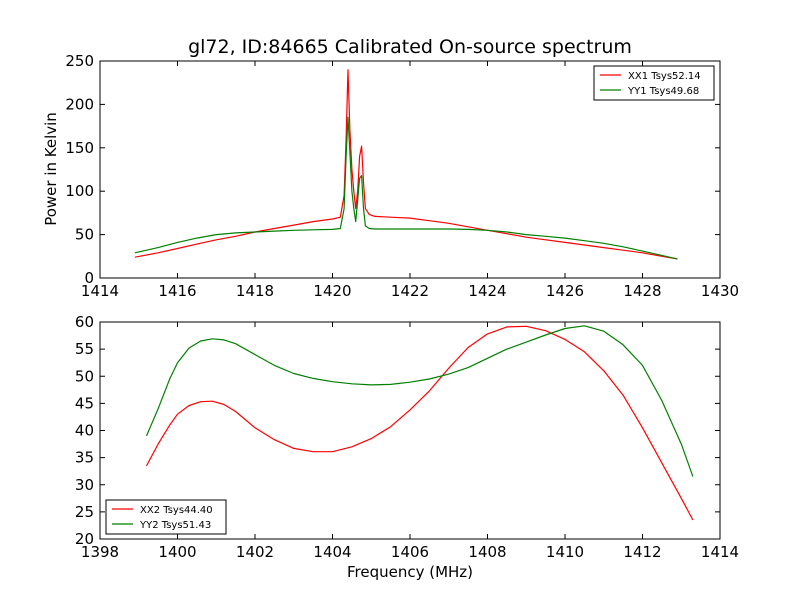 Image resolution: width=800 pixels, height=605 pixels. Describe the element at coordinates (84, 235) in the screenshot. I see `top-y-tick-label: 50` at that location.